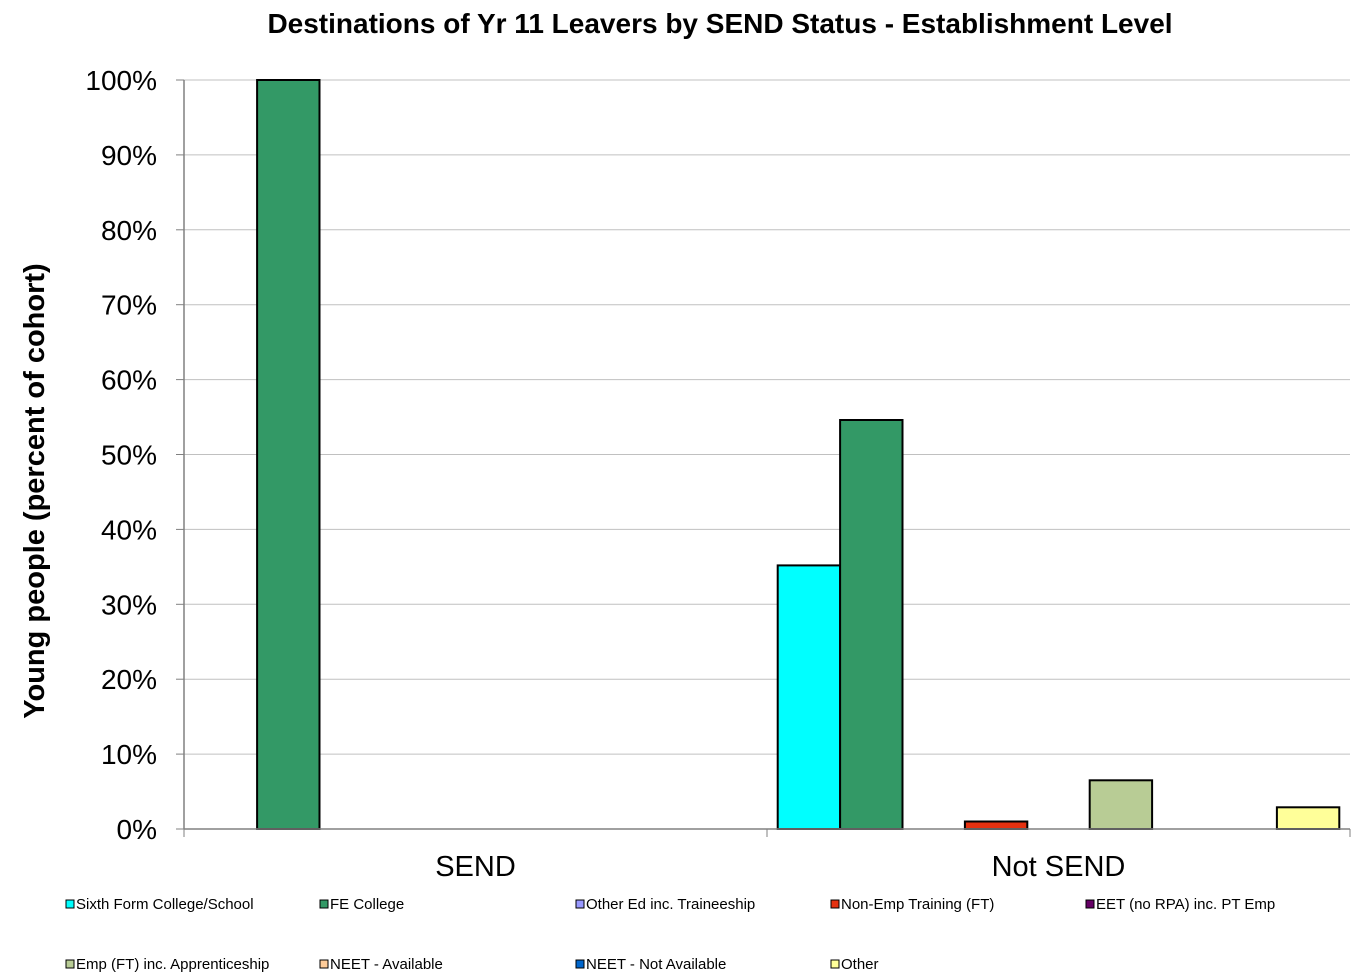  What do you see at coordinates (656, 964) in the screenshot?
I see `legend-label: NEET - Not Available` at bounding box center [656, 964].